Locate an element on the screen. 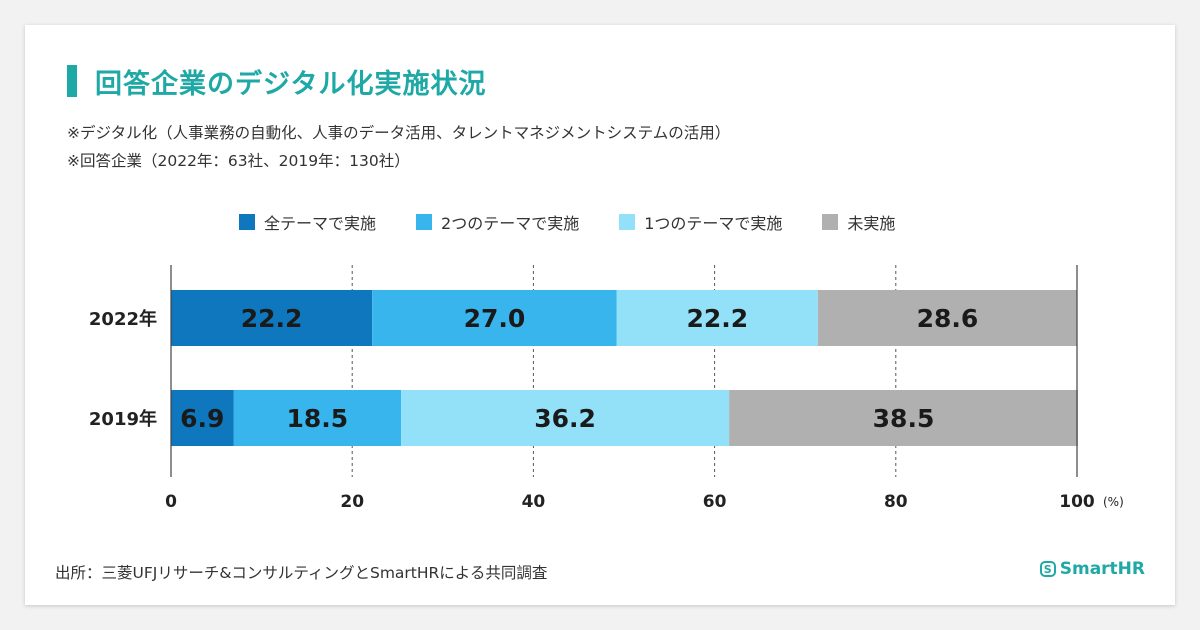 The width and height of the screenshot is (1200, 630). legend-swatch-one is located at coordinates (627, 222).